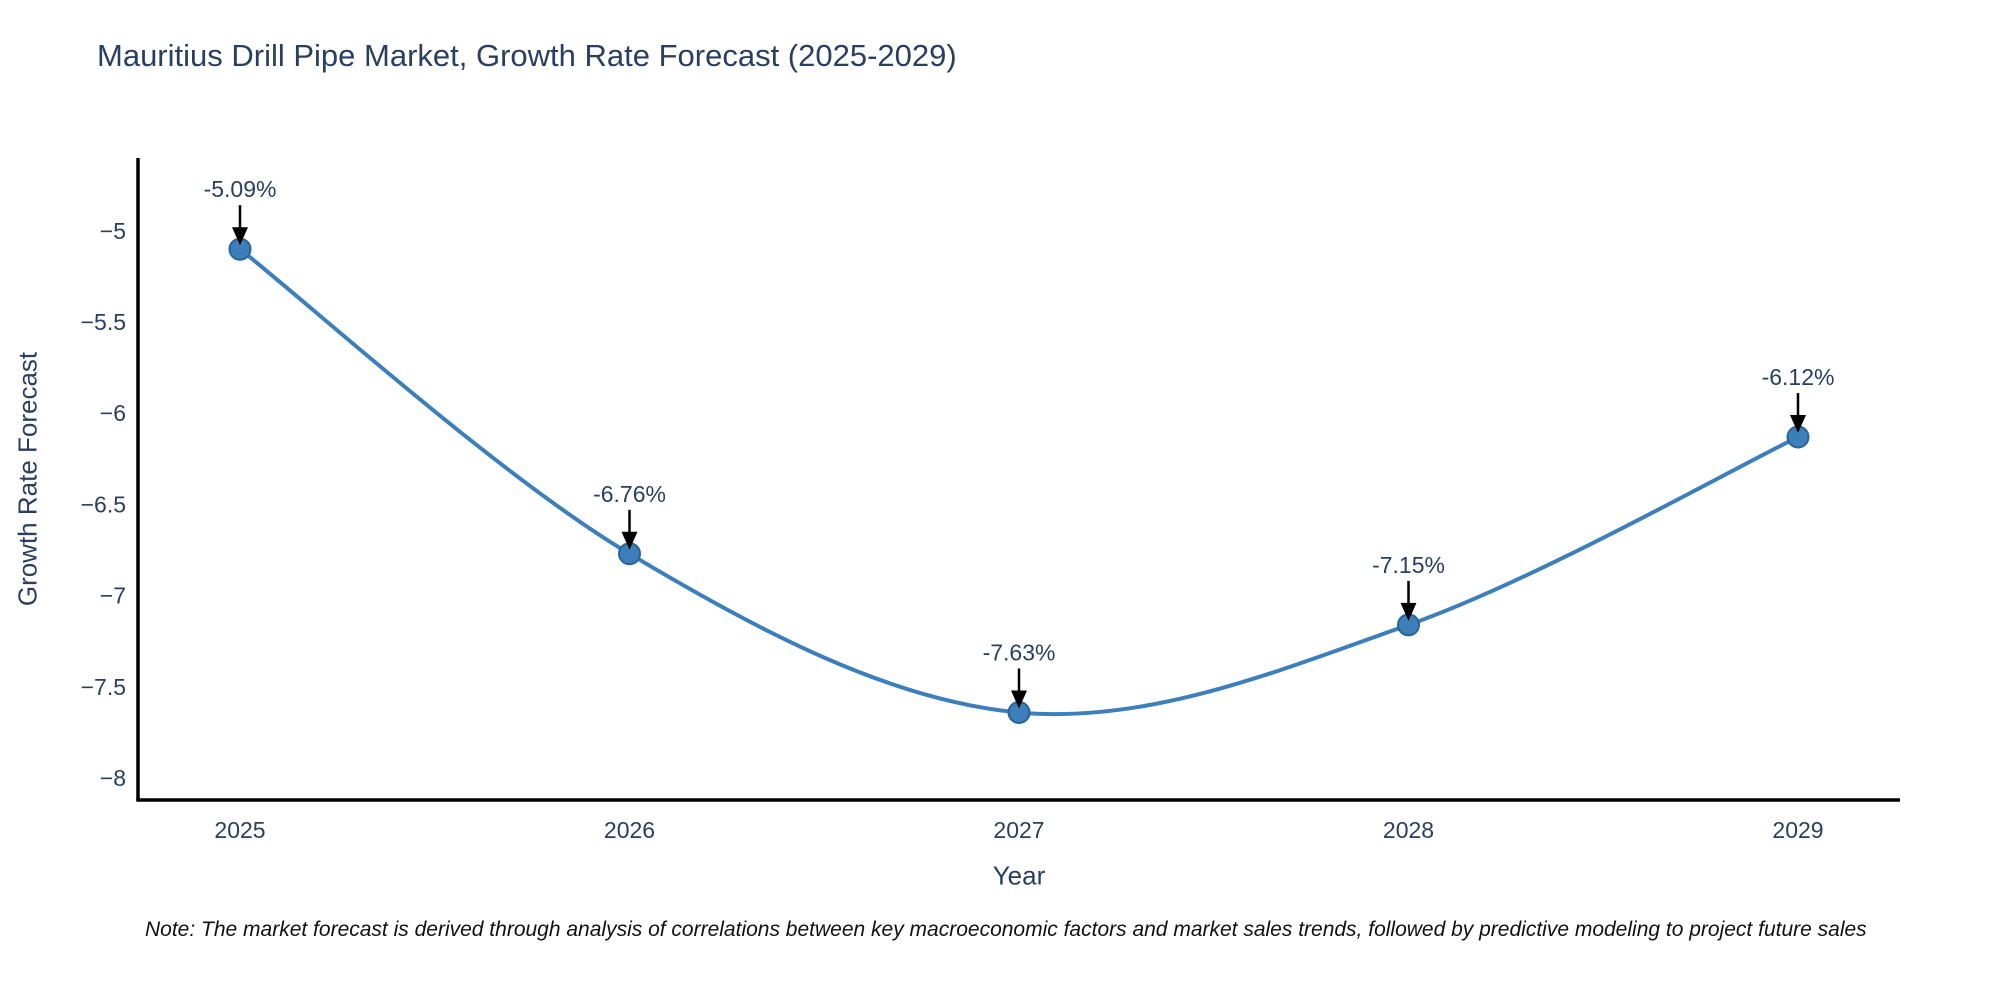 The width and height of the screenshot is (2000, 1000). I want to click on x-tick-label: 2026, so click(629, 830).